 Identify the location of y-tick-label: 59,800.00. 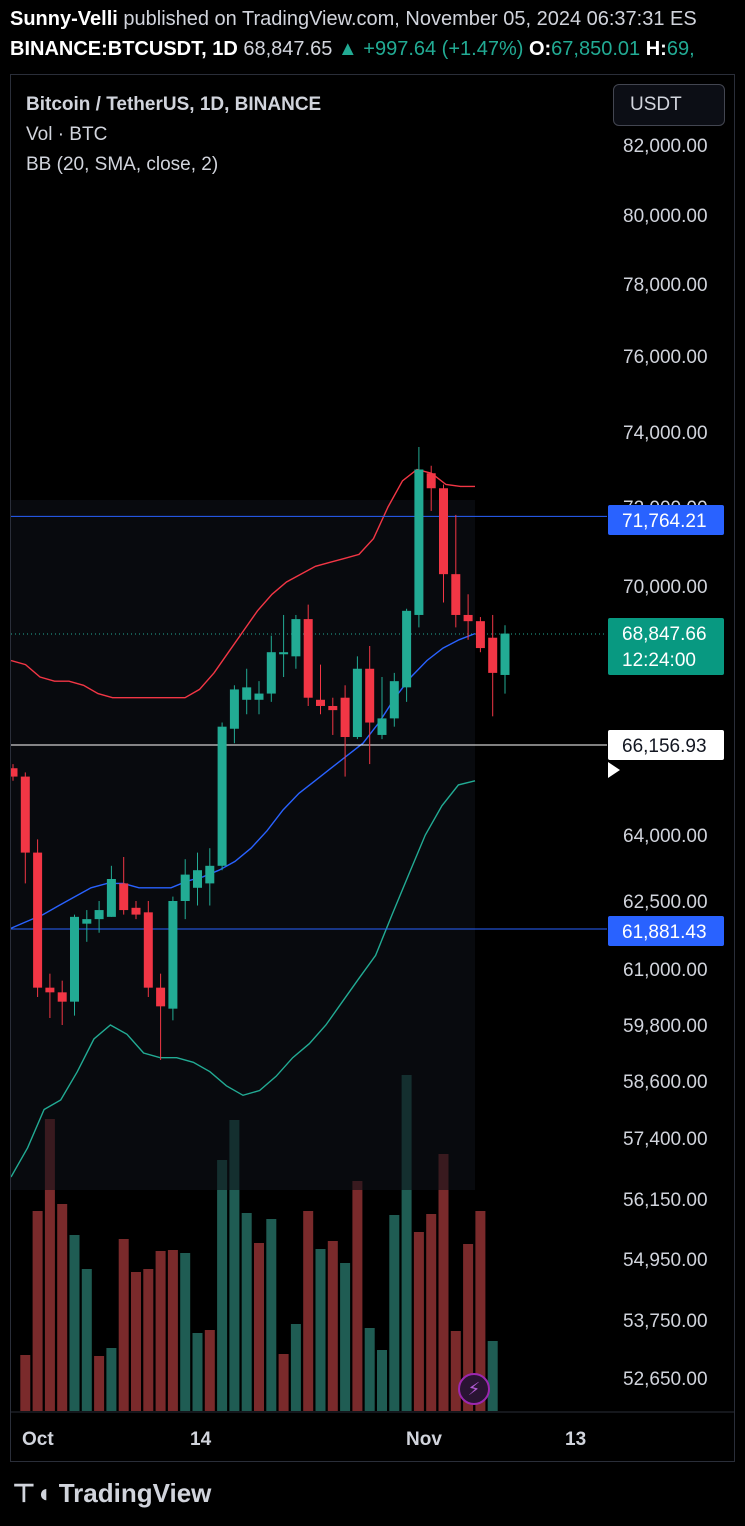
(665, 1026).